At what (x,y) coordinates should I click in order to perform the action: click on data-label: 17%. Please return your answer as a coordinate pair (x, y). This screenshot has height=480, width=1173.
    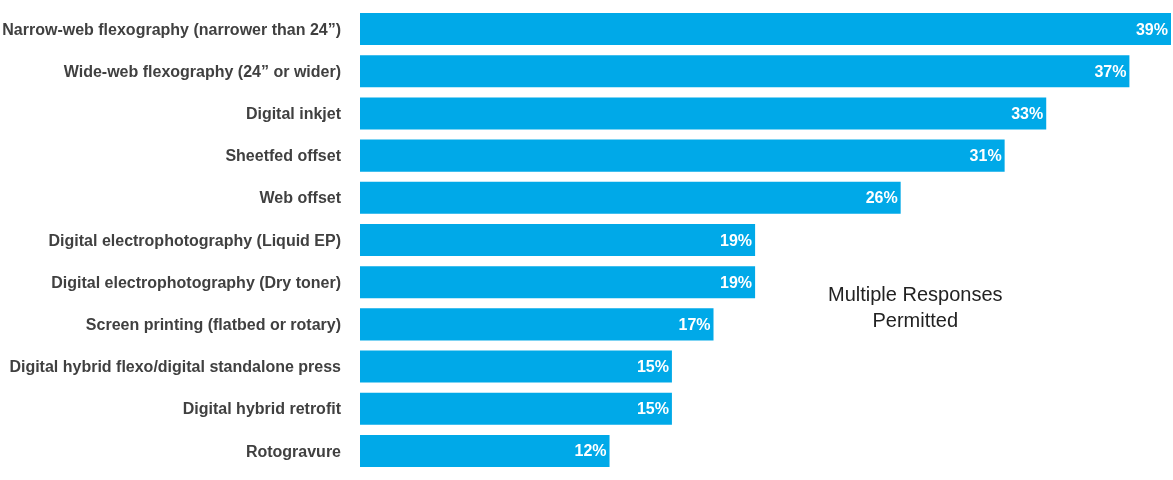
    Looking at the image, I should click on (694, 324).